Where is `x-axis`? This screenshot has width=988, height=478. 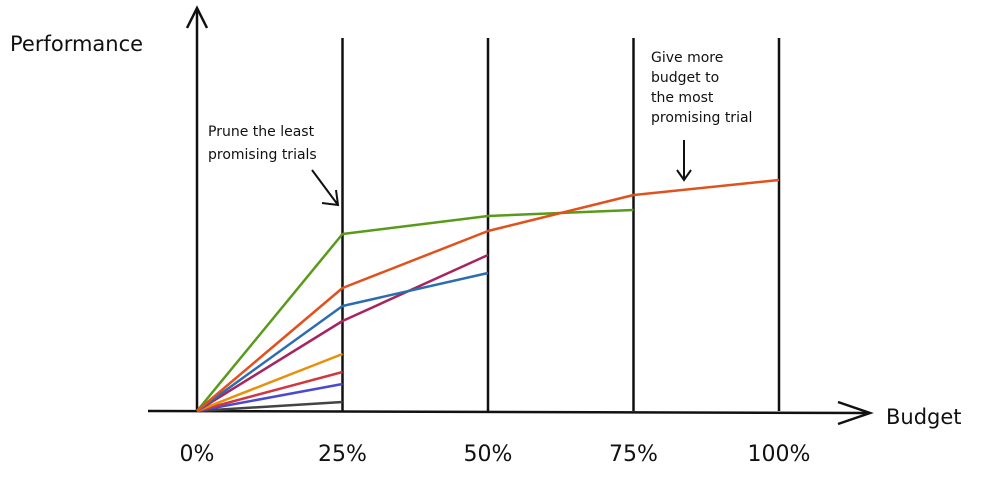
x-axis is located at coordinates (509, 412).